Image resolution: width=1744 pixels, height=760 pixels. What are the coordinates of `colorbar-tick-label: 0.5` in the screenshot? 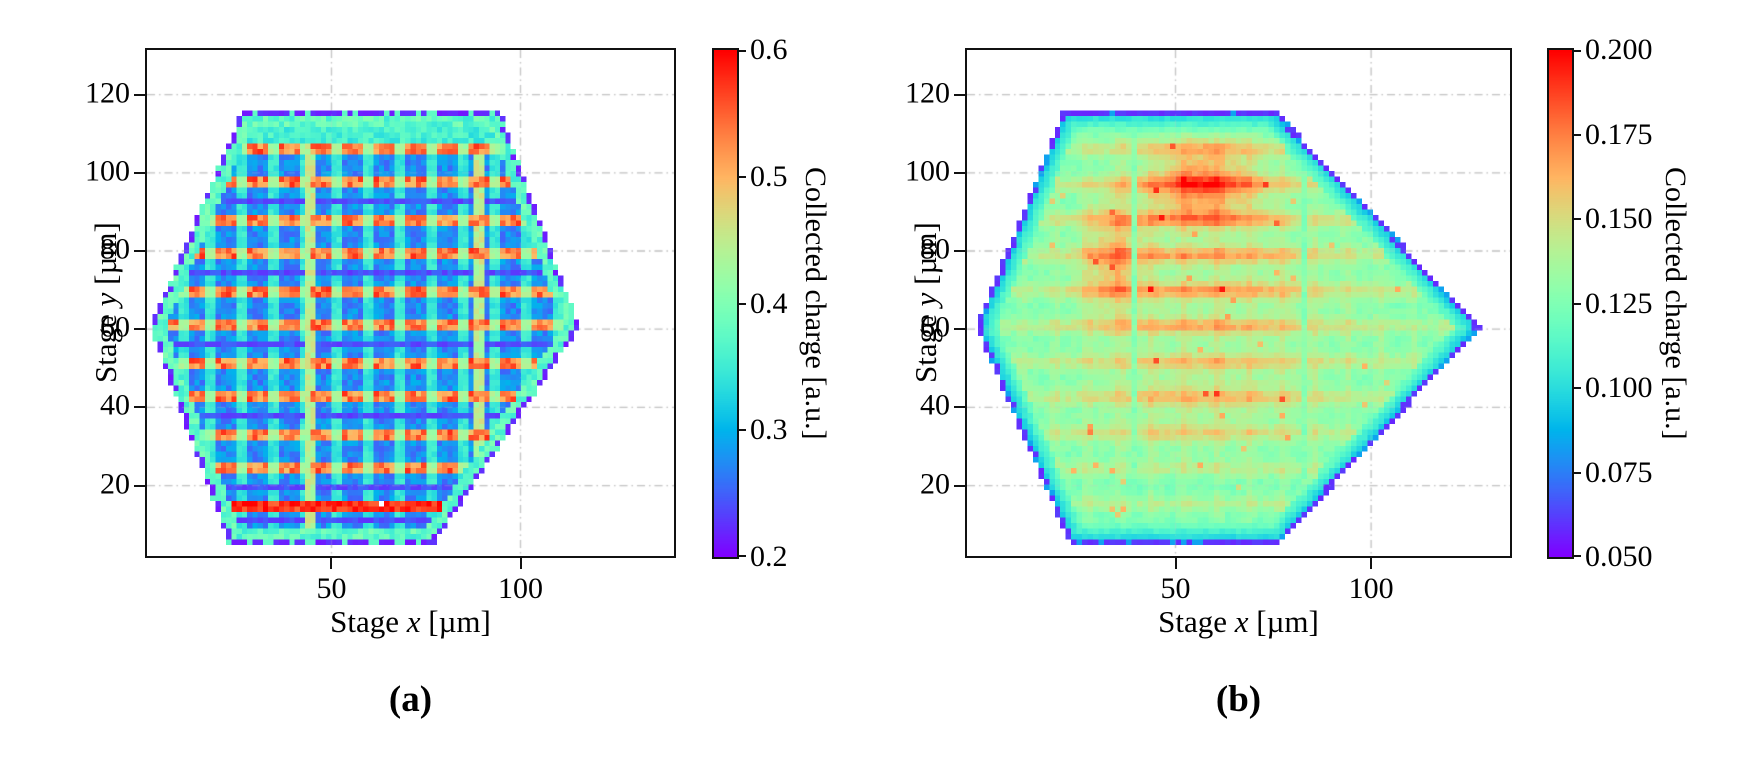 It's located at (769, 176).